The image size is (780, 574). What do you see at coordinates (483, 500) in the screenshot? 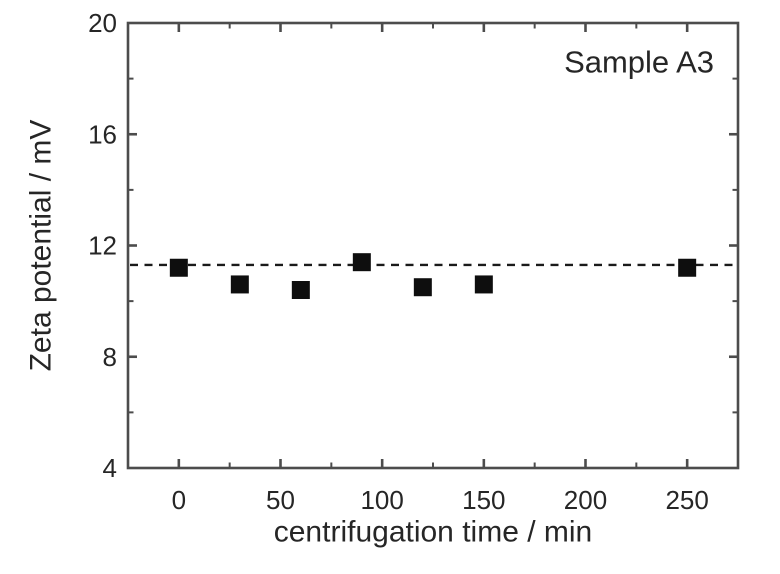
I see `x-tick-label: 150` at bounding box center [483, 500].